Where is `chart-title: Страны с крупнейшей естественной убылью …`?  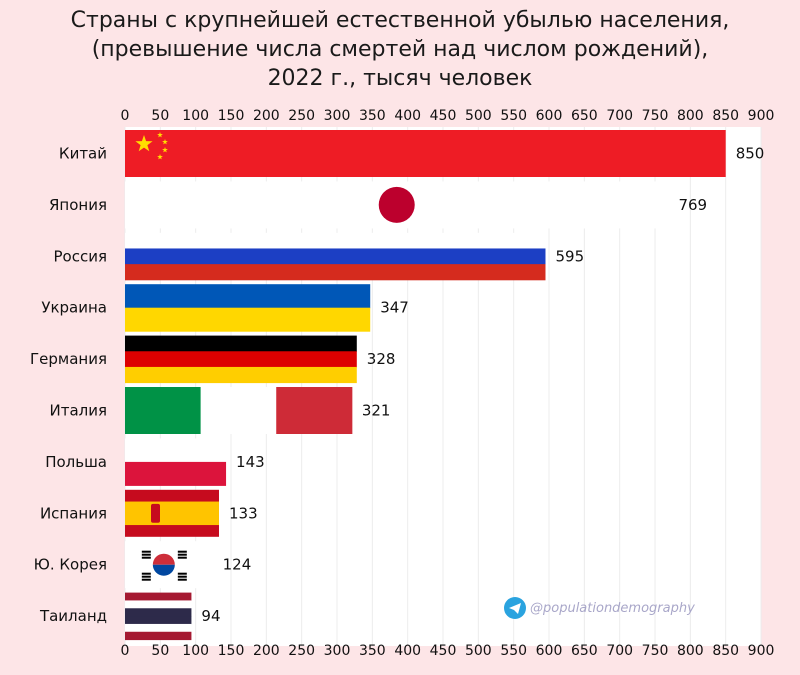
chart-title: Страны с крупнейшей естественной убылью … is located at coordinates (400, 20).